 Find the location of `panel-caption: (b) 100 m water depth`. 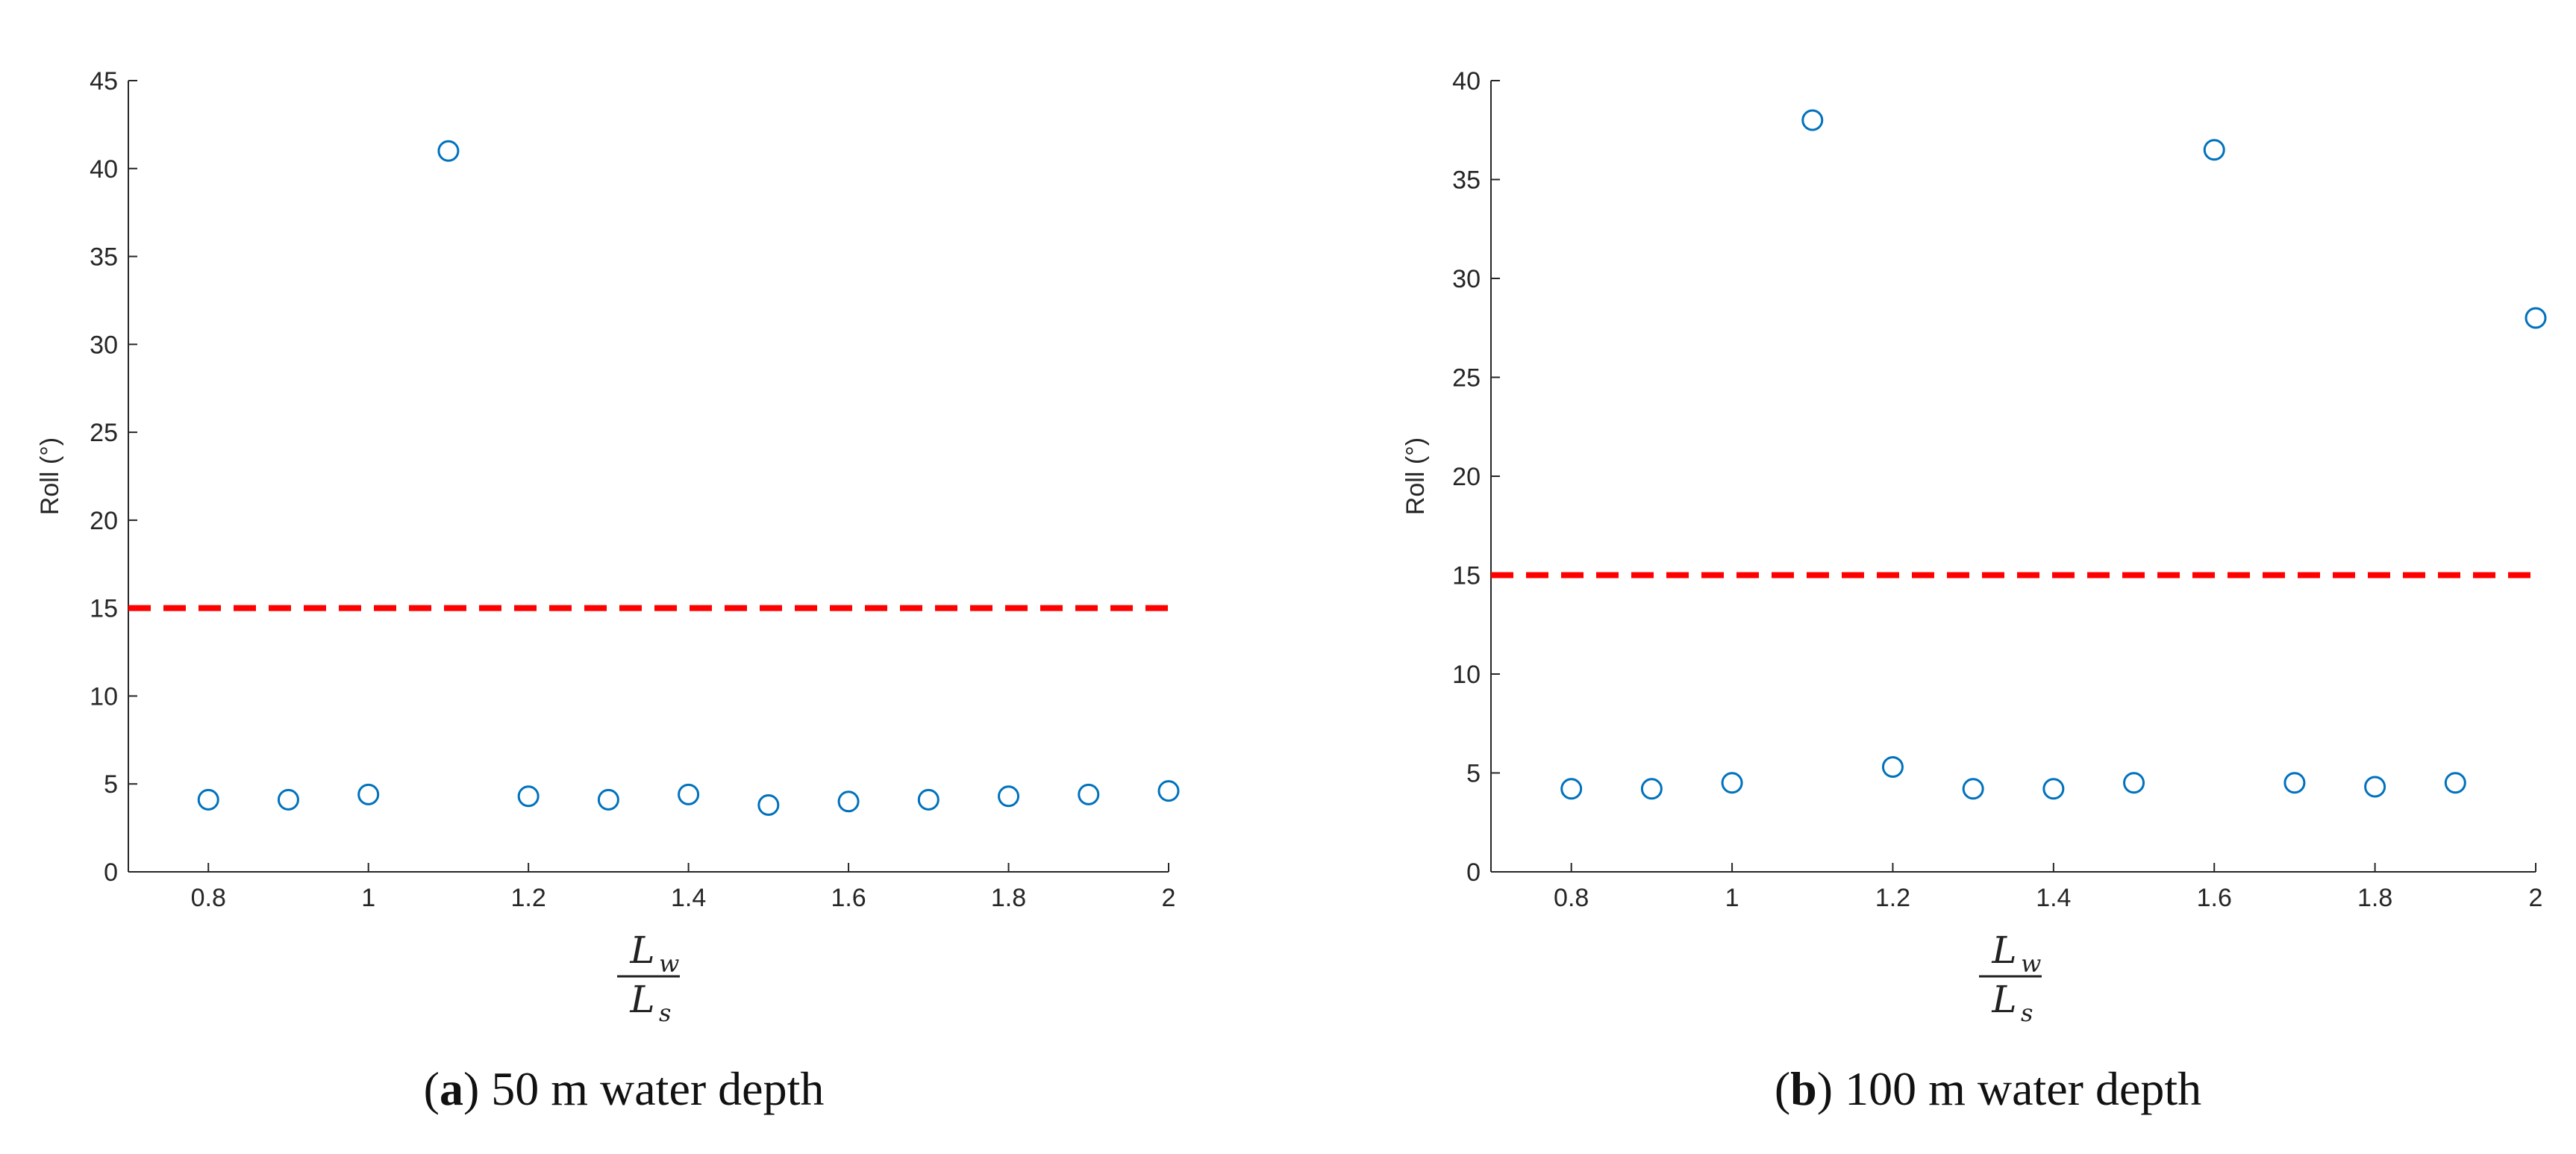

panel-caption: (b) 100 m water depth is located at coordinates (1988, 1088).